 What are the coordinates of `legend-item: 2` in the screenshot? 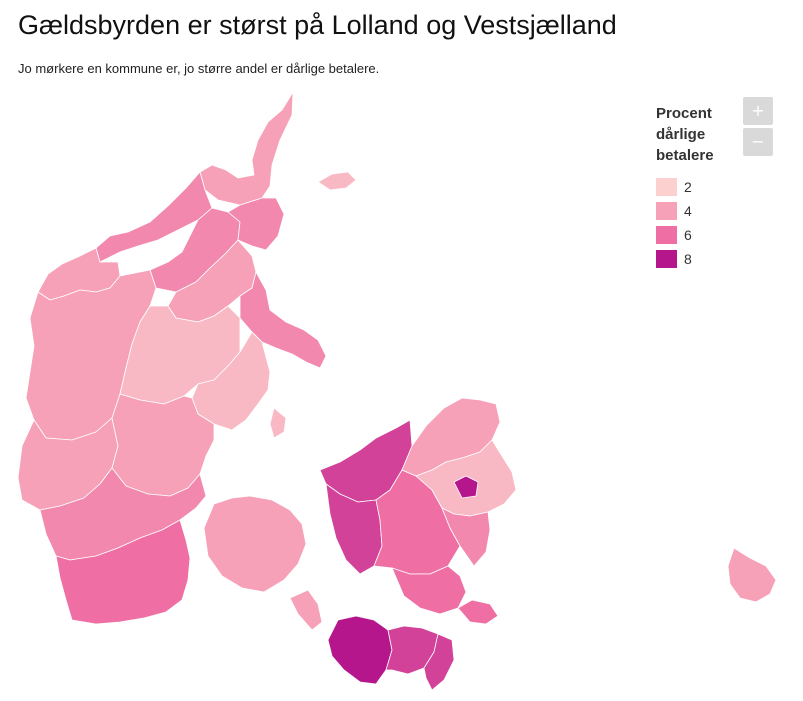 It's located at (696, 187).